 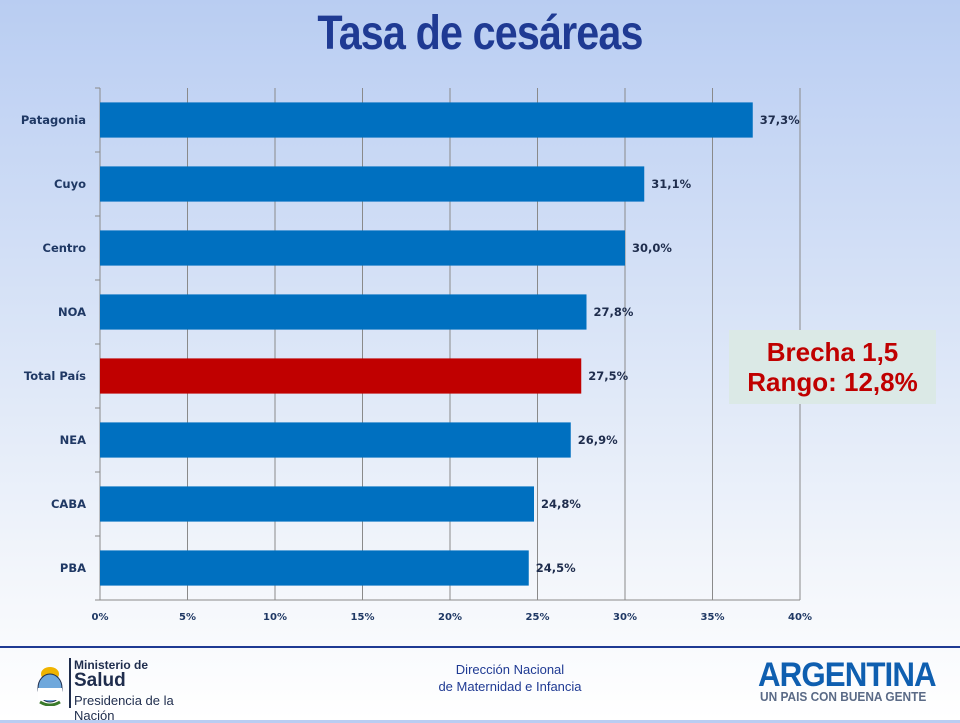 I want to click on argentina-tagline: UN PAIS CON BUENA GENTE, so click(x=843, y=697).